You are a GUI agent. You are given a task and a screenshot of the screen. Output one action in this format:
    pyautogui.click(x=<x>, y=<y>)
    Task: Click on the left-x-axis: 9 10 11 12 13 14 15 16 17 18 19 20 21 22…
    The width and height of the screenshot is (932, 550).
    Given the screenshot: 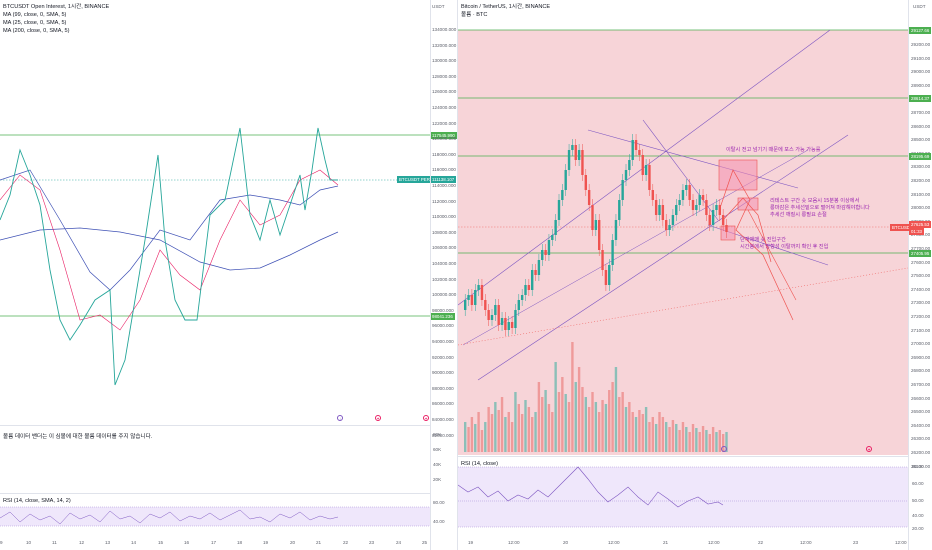 What is the action you would take?
    pyautogui.click(x=215, y=544)
    